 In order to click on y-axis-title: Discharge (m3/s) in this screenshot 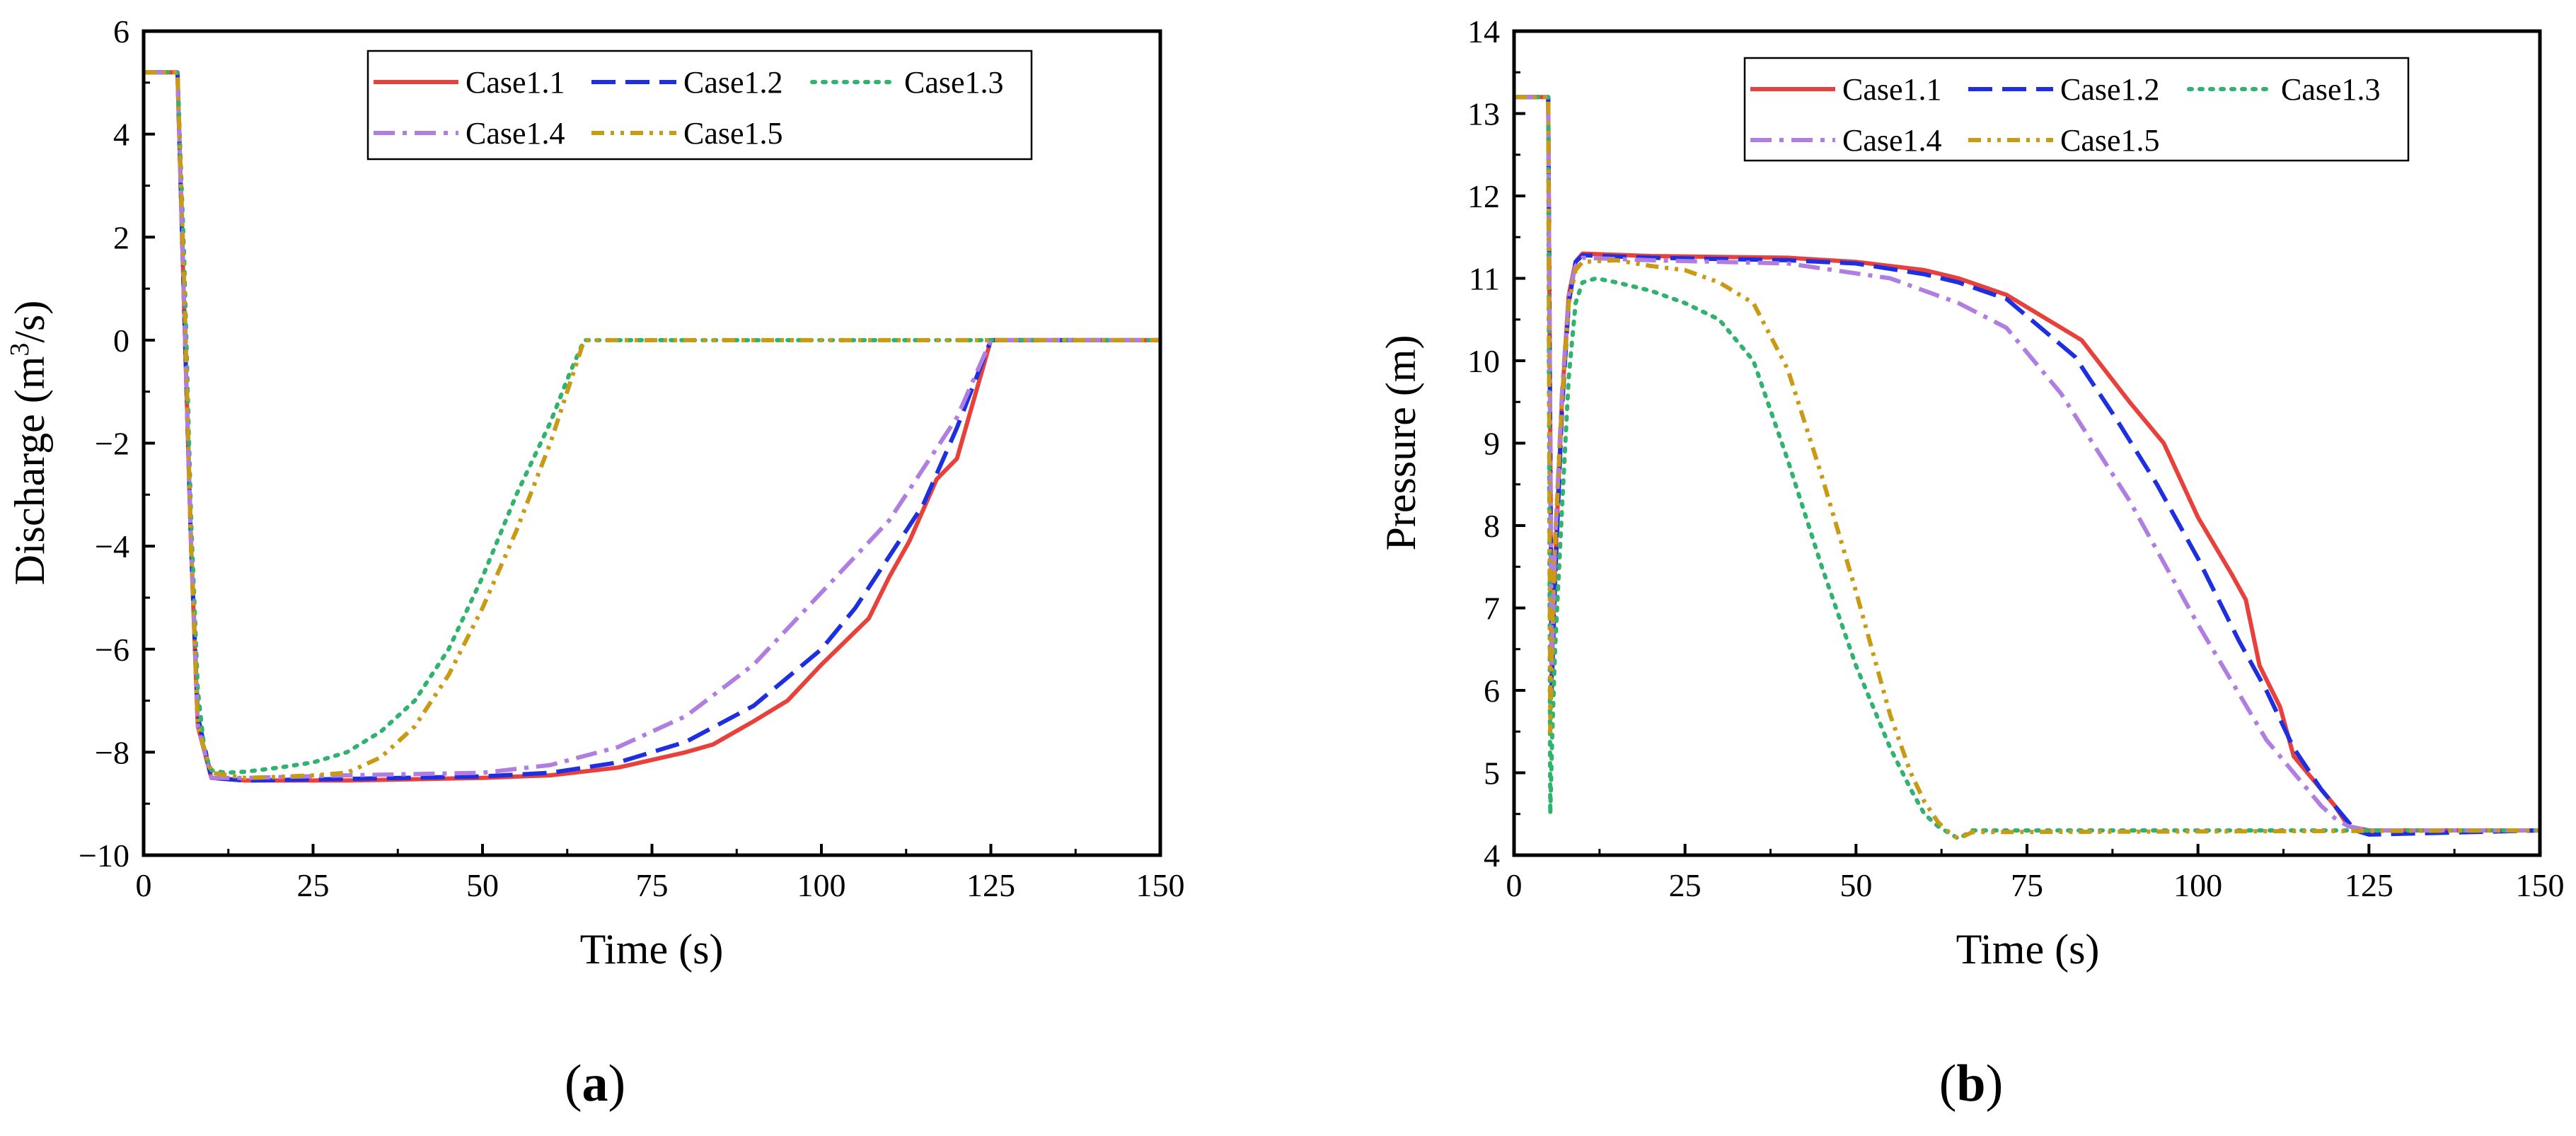, I will do `click(29, 444)`.